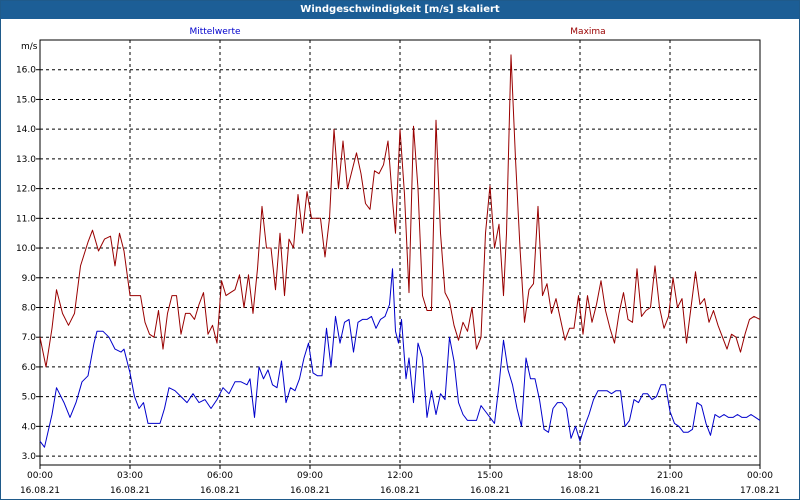  I want to click on y-tick-label: 14.0, so click(26, 130).